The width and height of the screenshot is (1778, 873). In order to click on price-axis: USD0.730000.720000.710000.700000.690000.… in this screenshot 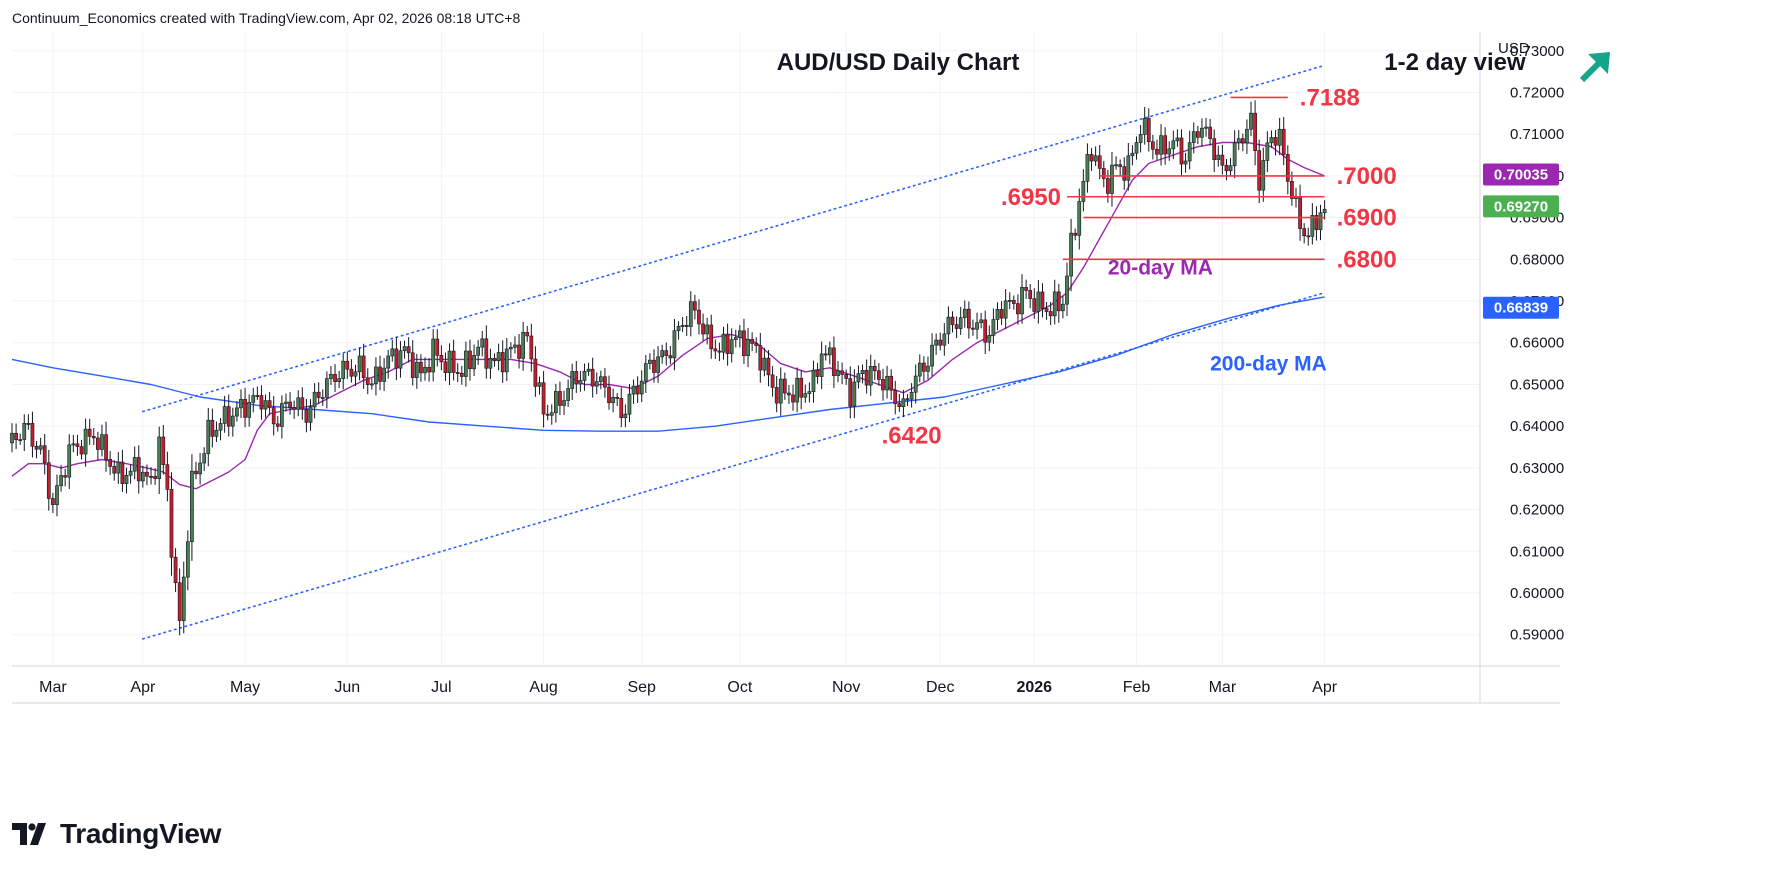, I will do `click(1531, 342)`.